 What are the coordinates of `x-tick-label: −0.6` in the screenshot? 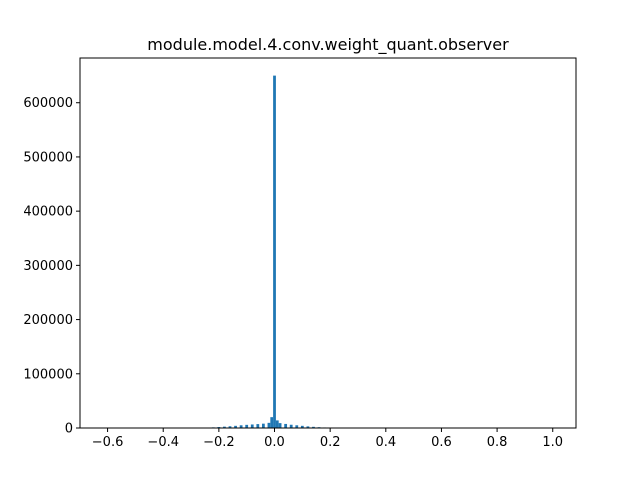 It's located at (108, 442).